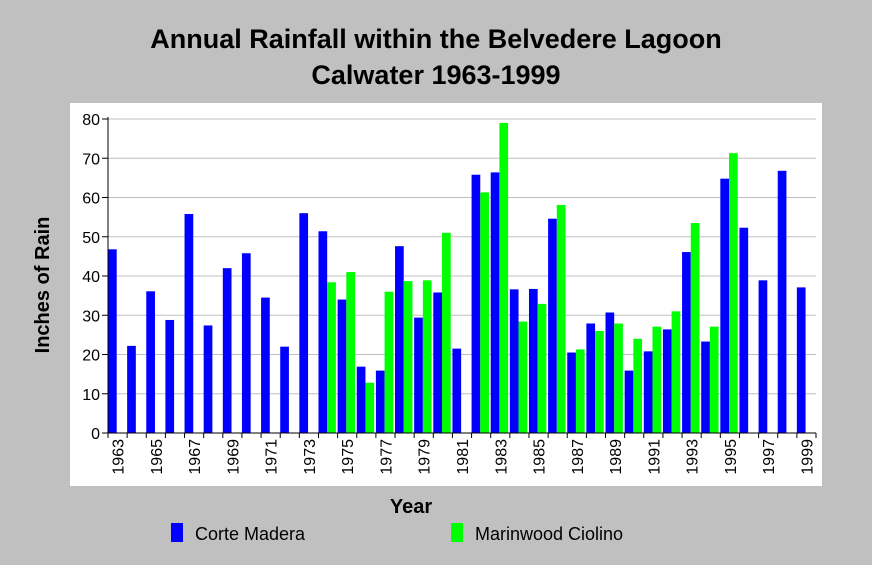 This screenshot has height=565, width=872. I want to click on legend-label-marinwood-ciolino: Marinwood Ciolino, so click(549, 534).